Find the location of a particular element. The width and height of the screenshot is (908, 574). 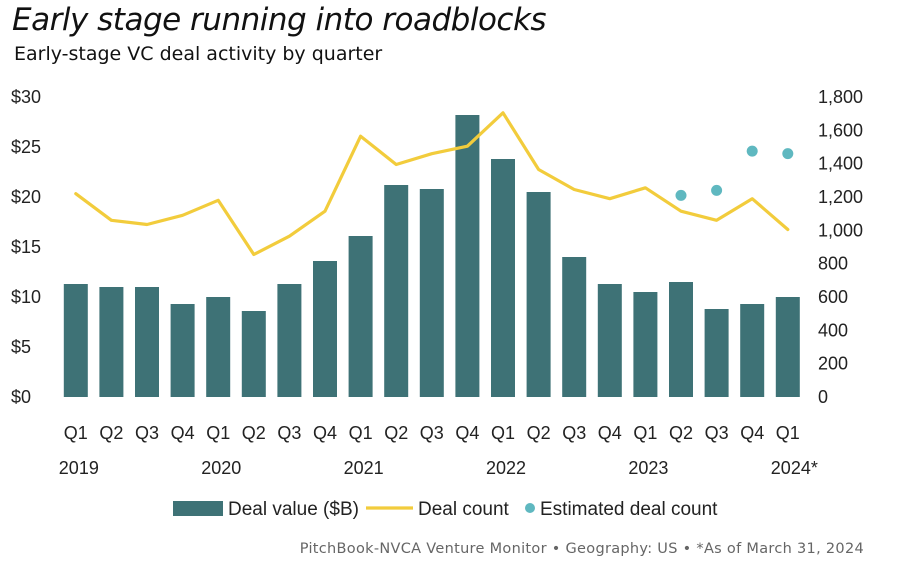

left-axis-ticks: $0 $5 $10 $15 $20 $25 $30 is located at coordinates (26, 247).